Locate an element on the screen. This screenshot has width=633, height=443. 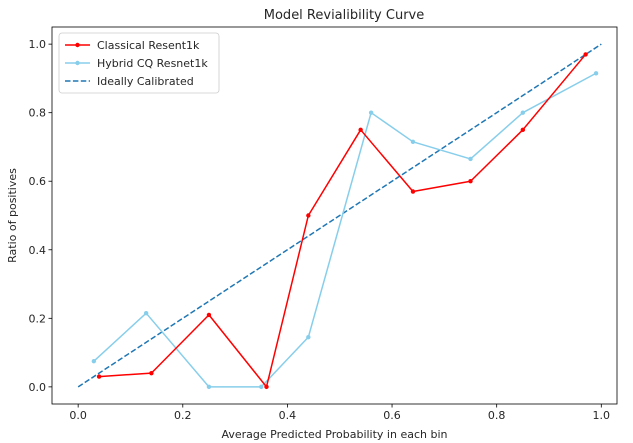
x-tick-label: 1.0 is located at coordinates (602, 415).